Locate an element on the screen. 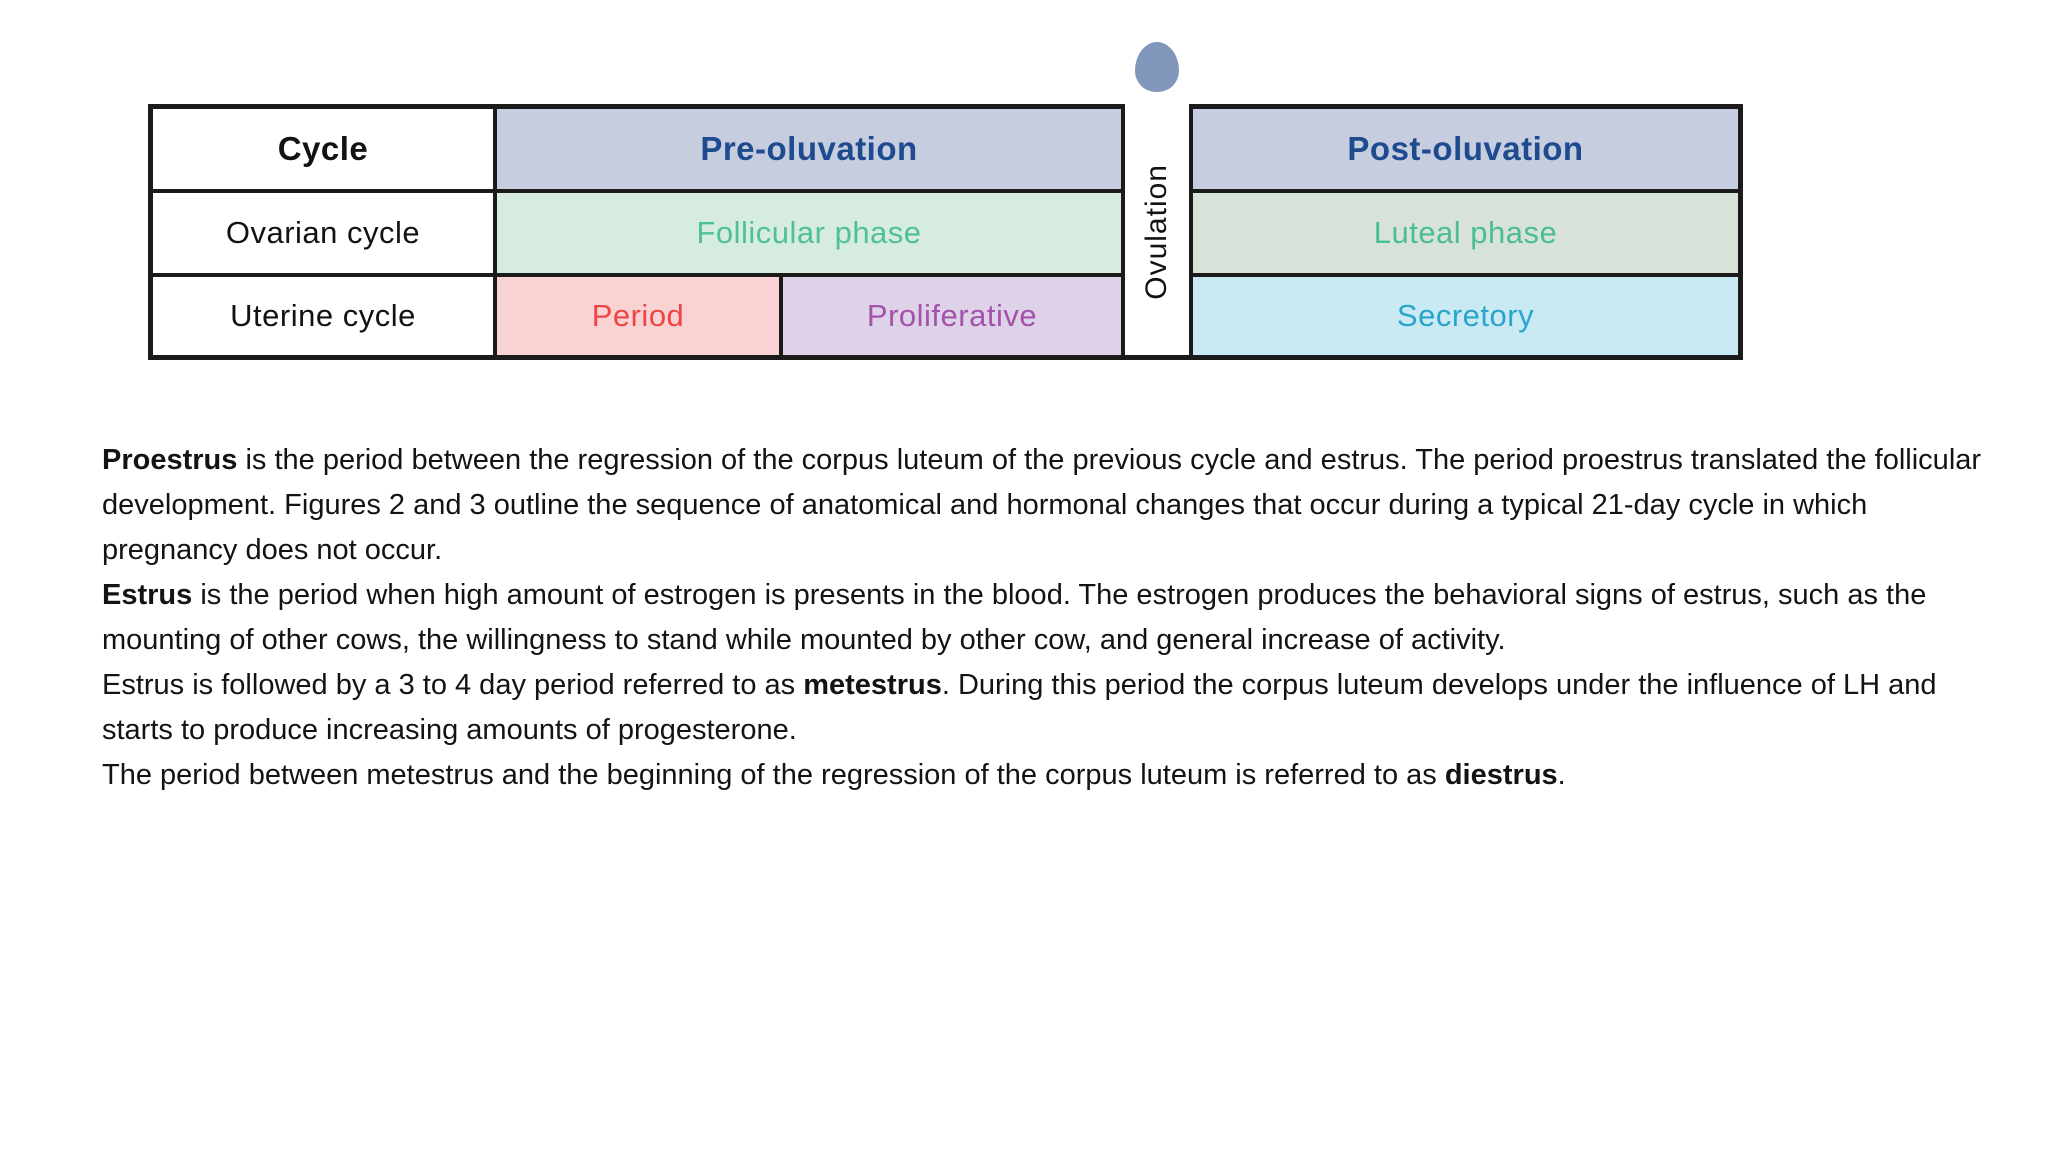  cycle-header-label: Cycle is located at coordinates (323, 148).